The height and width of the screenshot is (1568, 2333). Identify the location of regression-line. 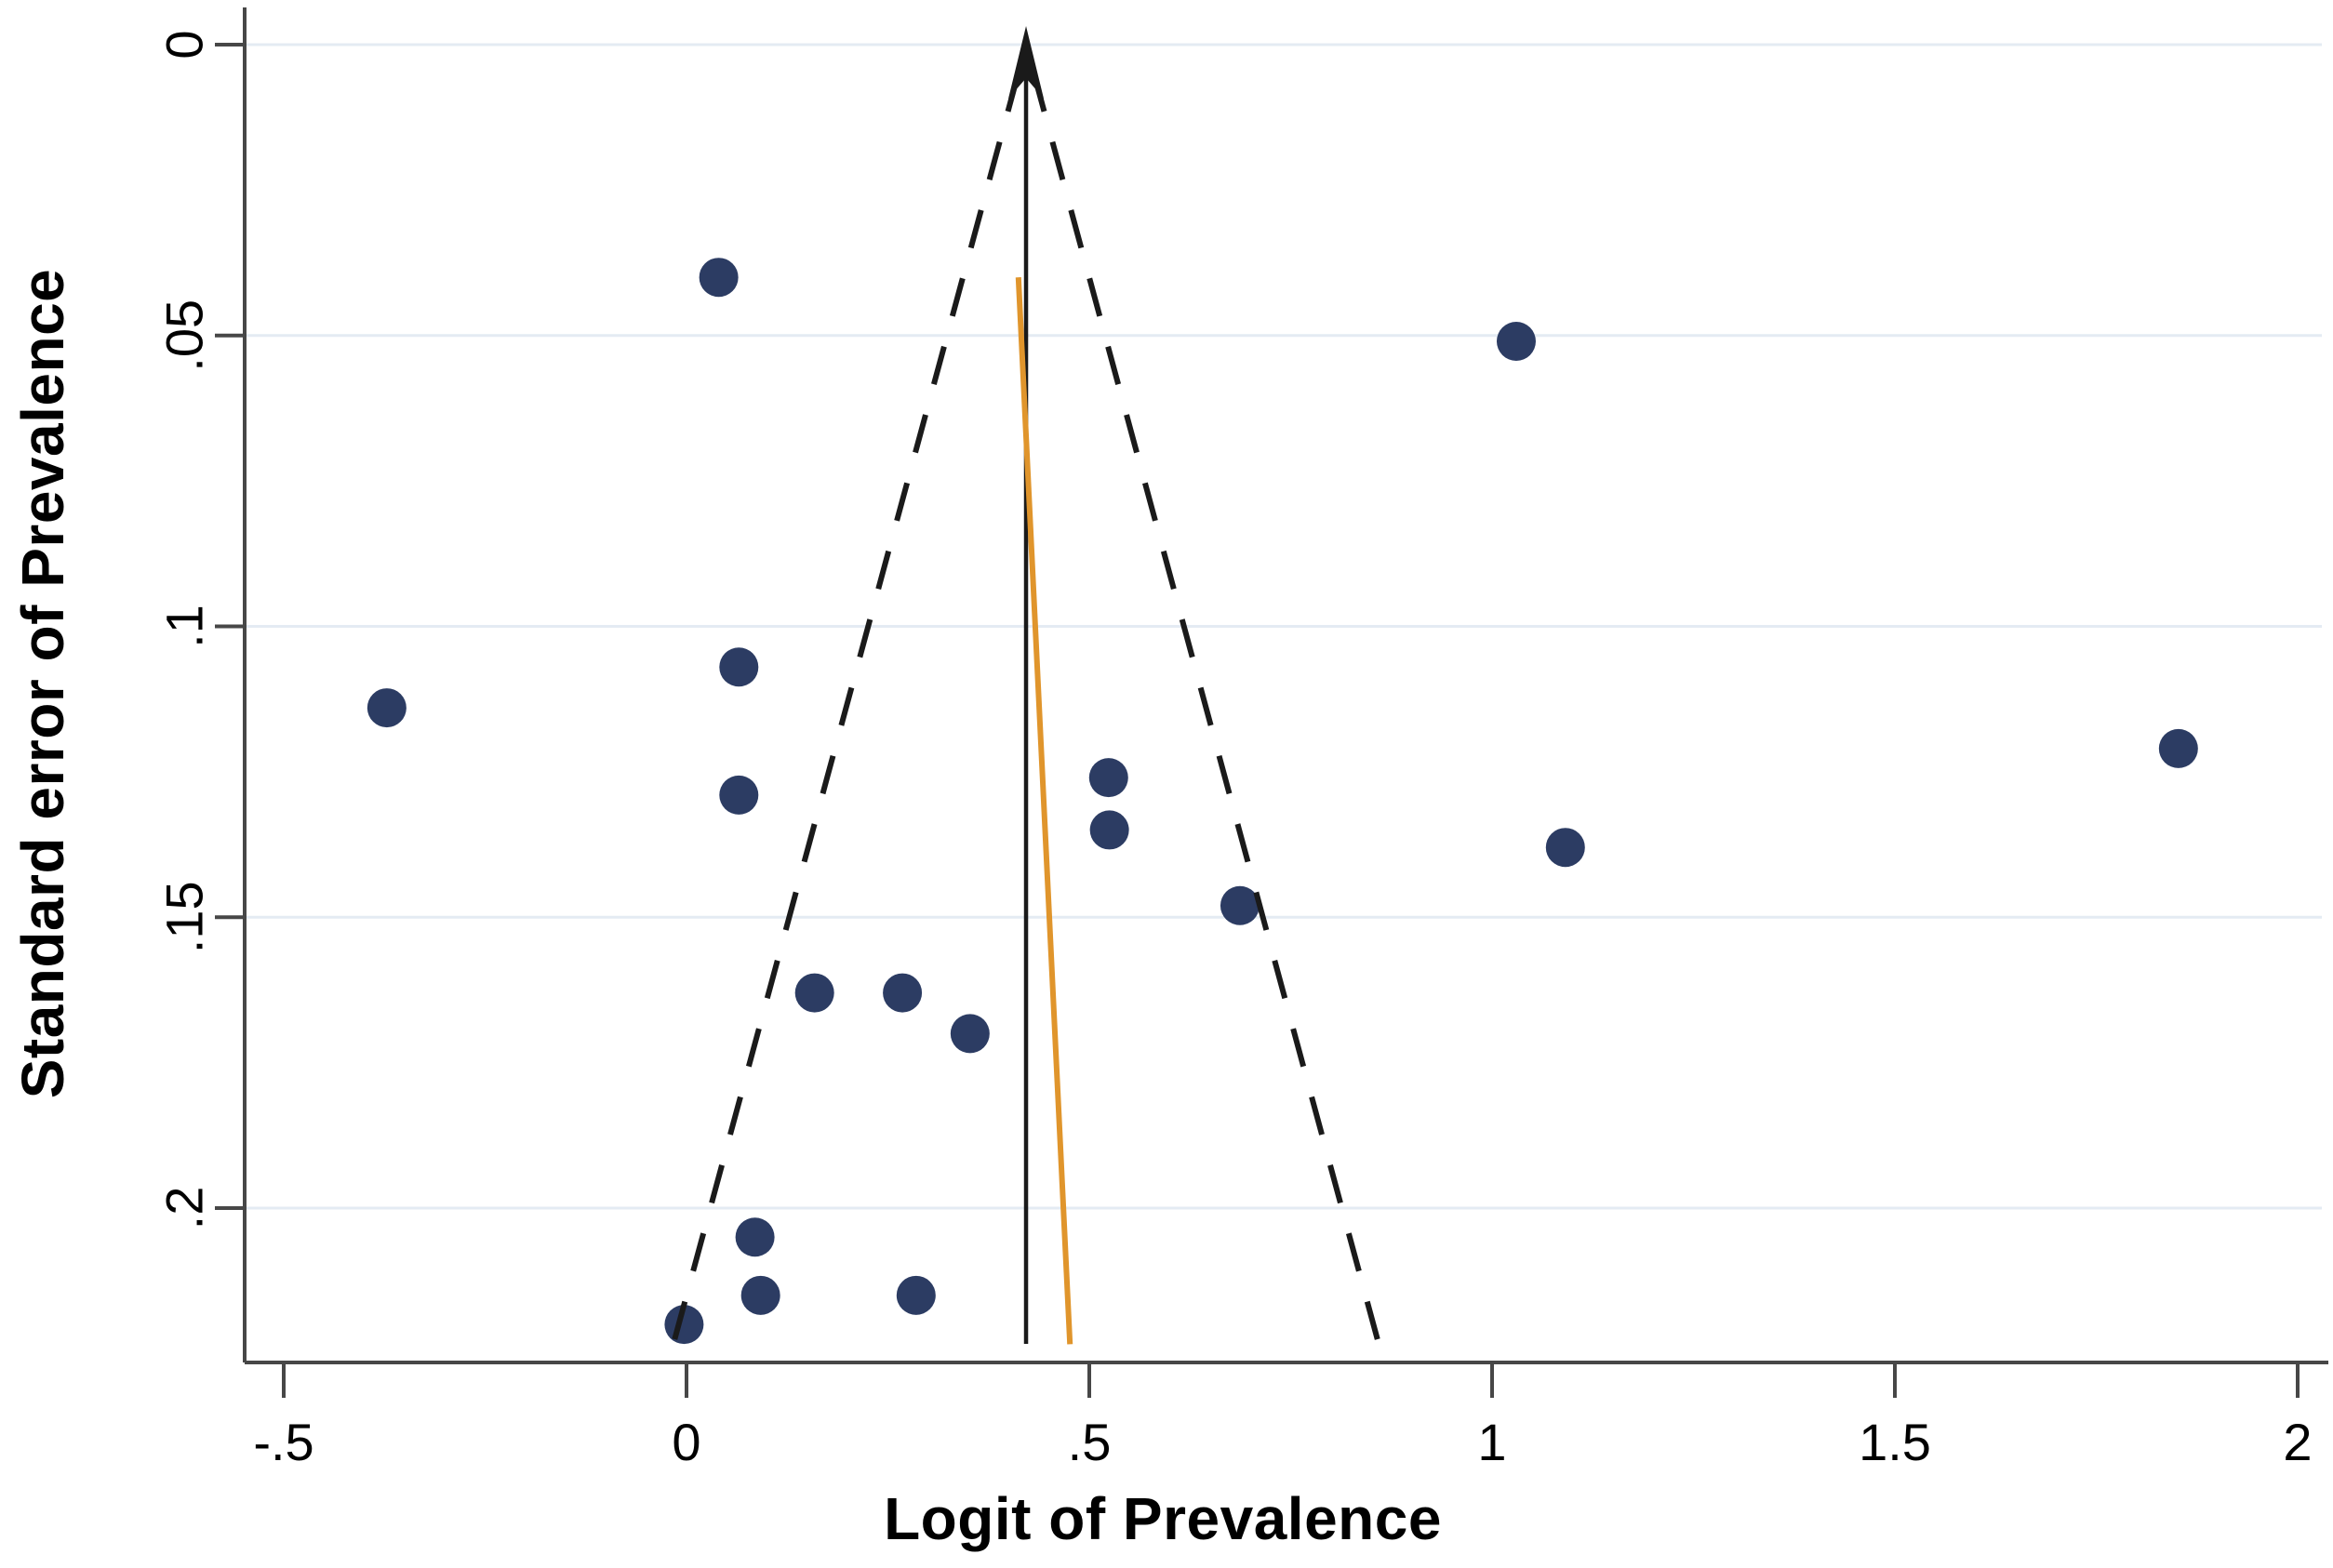
(1044, 811).